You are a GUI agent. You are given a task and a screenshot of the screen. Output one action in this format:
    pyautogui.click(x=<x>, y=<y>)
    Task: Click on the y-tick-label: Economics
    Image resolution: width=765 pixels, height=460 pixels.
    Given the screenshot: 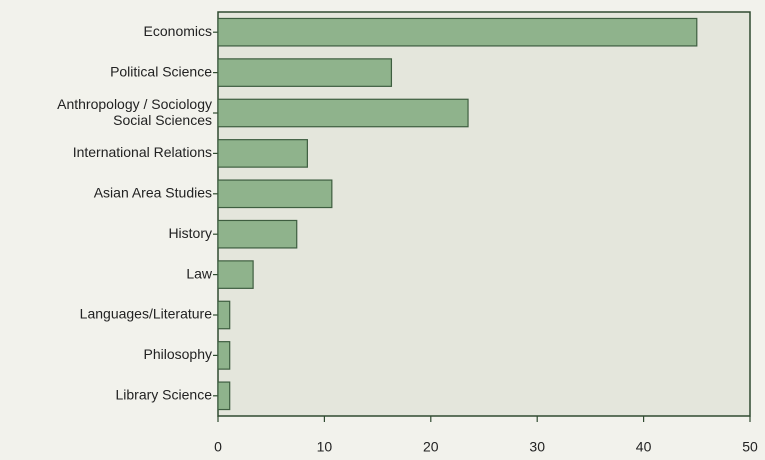 What is the action you would take?
    pyautogui.click(x=178, y=31)
    